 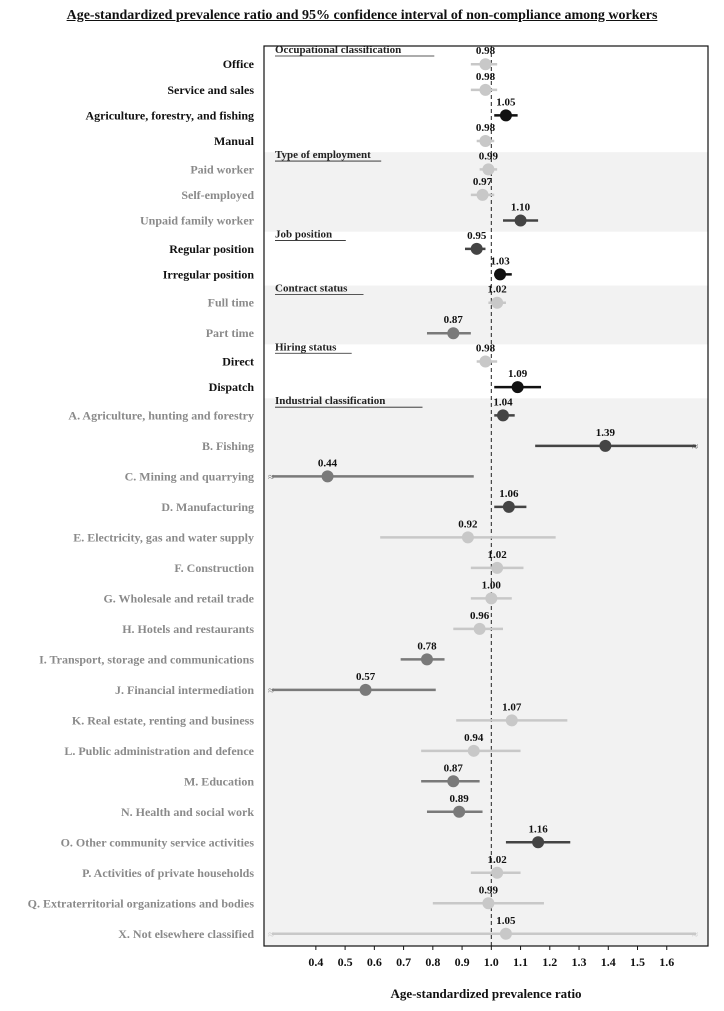 I want to click on data-label: 0.97, so click(x=483, y=182).